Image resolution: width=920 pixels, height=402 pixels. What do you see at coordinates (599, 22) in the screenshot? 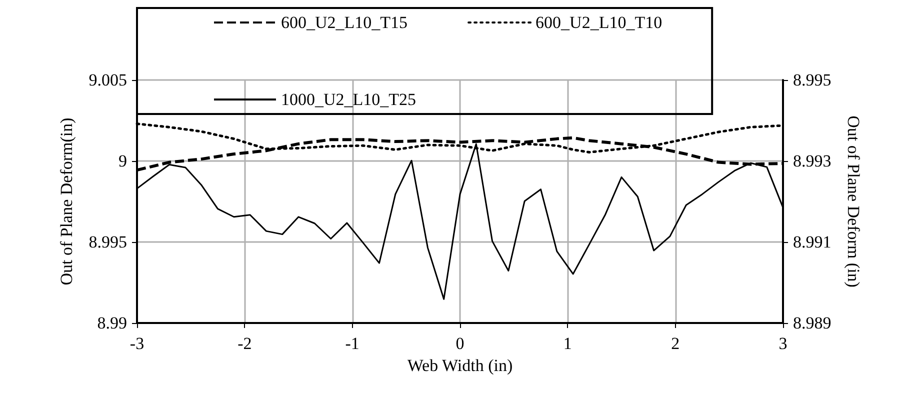
I see `legend-label: 600_U2_L10_T10` at bounding box center [599, 22].